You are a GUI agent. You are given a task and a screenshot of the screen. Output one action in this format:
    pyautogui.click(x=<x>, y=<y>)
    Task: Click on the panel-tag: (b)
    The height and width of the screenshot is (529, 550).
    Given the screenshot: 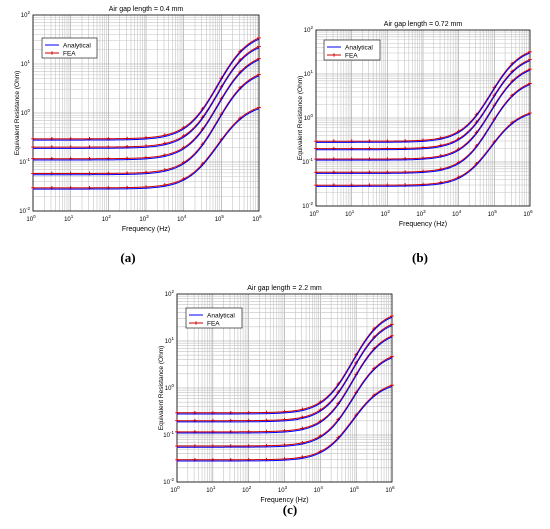 What is the action you would take?
    pyautogui.click(x=420, y=257)
    